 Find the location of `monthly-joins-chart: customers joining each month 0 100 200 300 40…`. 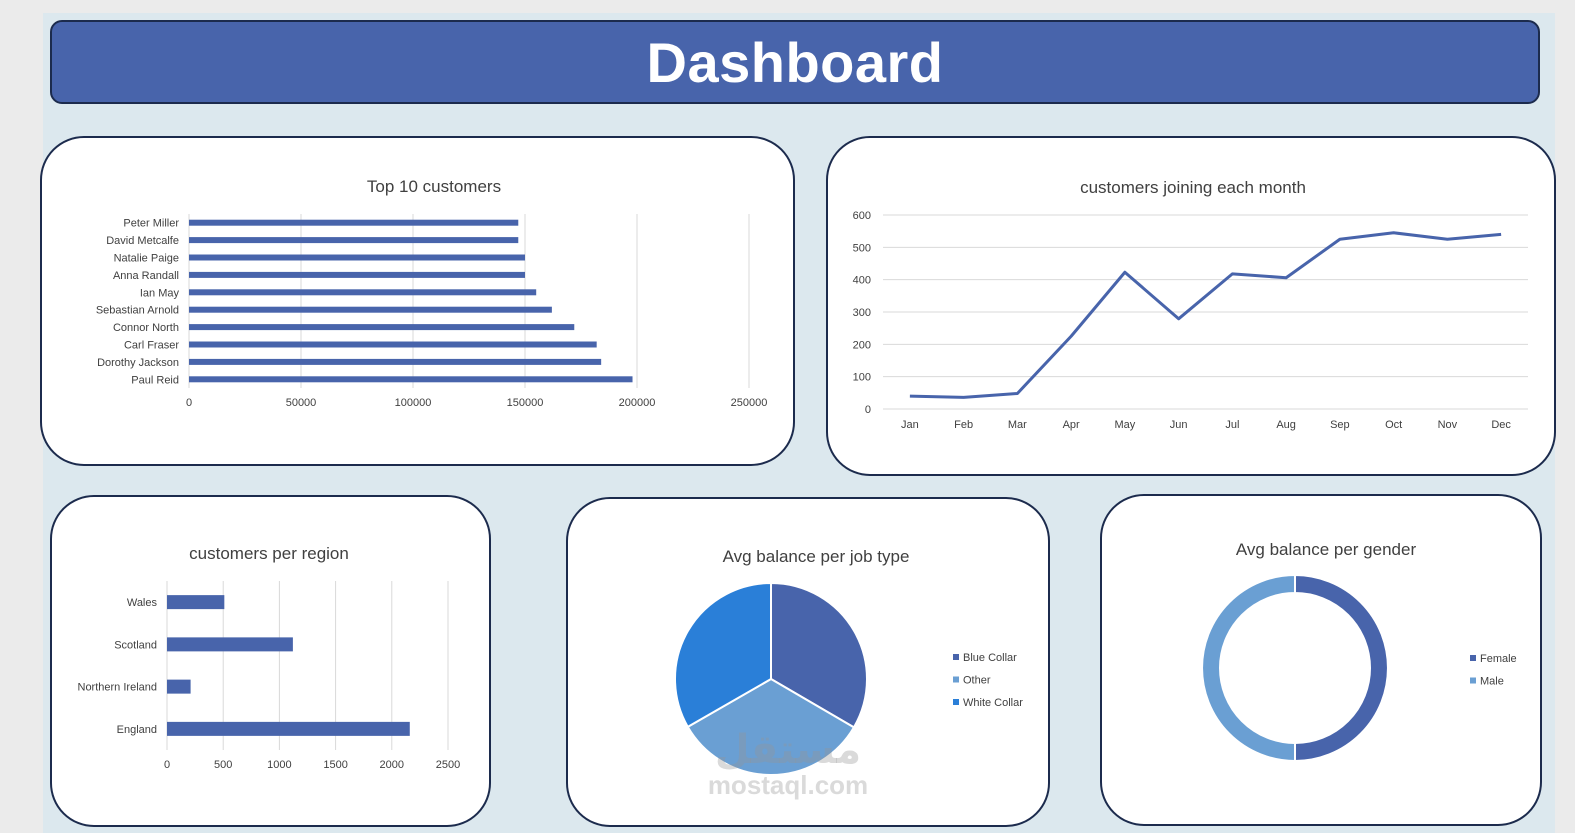

monthly-joins-chart: customers joining each month 0 100 200 300 40… is located at coordinates (1190, 304).